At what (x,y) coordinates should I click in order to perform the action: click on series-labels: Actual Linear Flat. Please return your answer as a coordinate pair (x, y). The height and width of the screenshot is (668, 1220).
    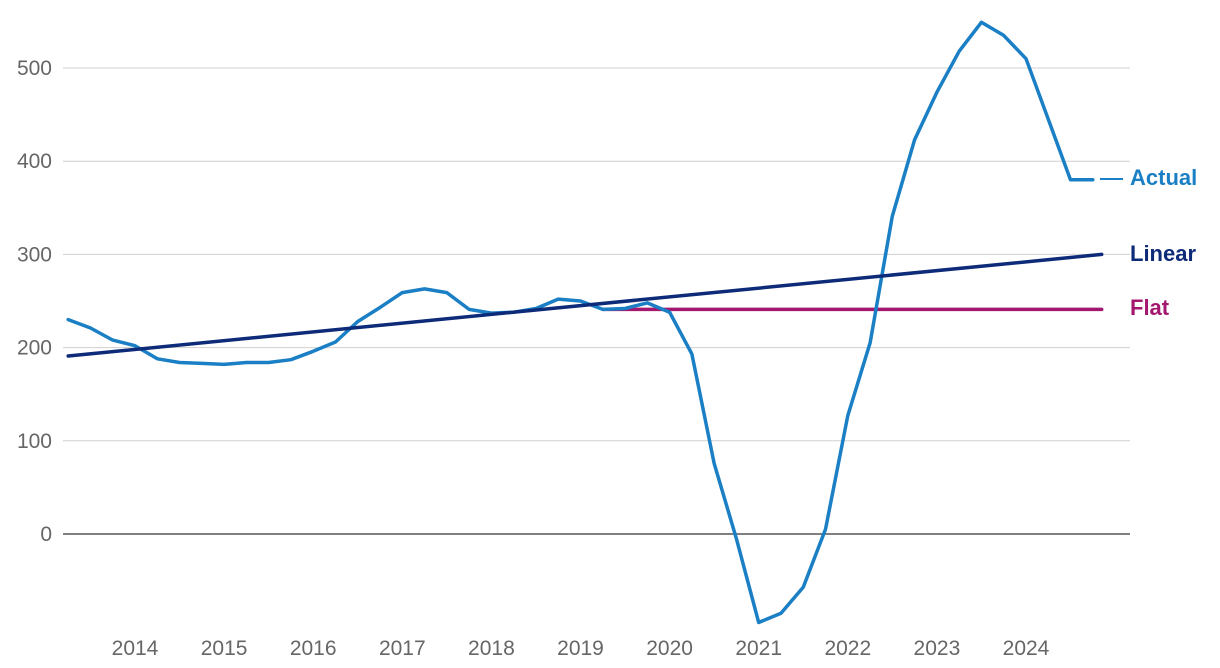
    Looking at the image, I should click on (1148, 242).